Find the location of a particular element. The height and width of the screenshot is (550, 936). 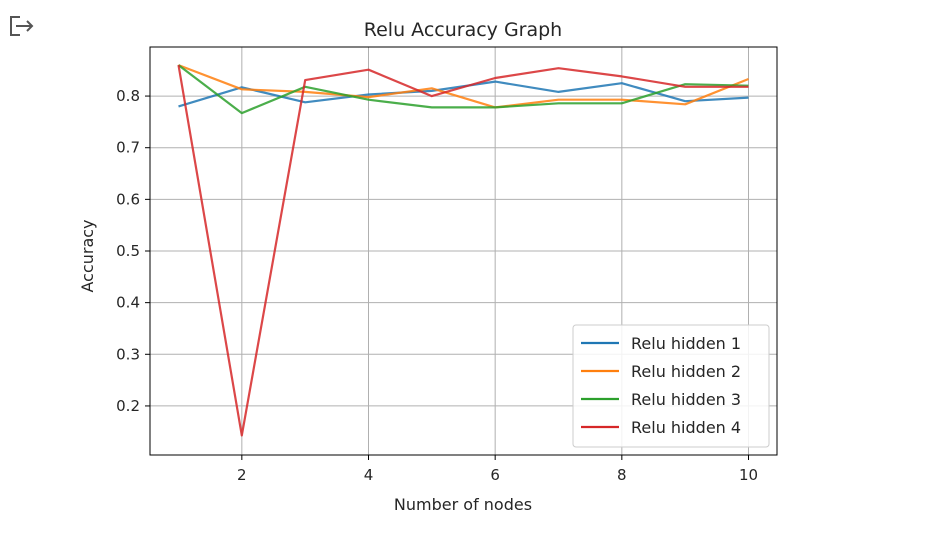

x-tick-label: 2 is located at coordinates (242, 475).